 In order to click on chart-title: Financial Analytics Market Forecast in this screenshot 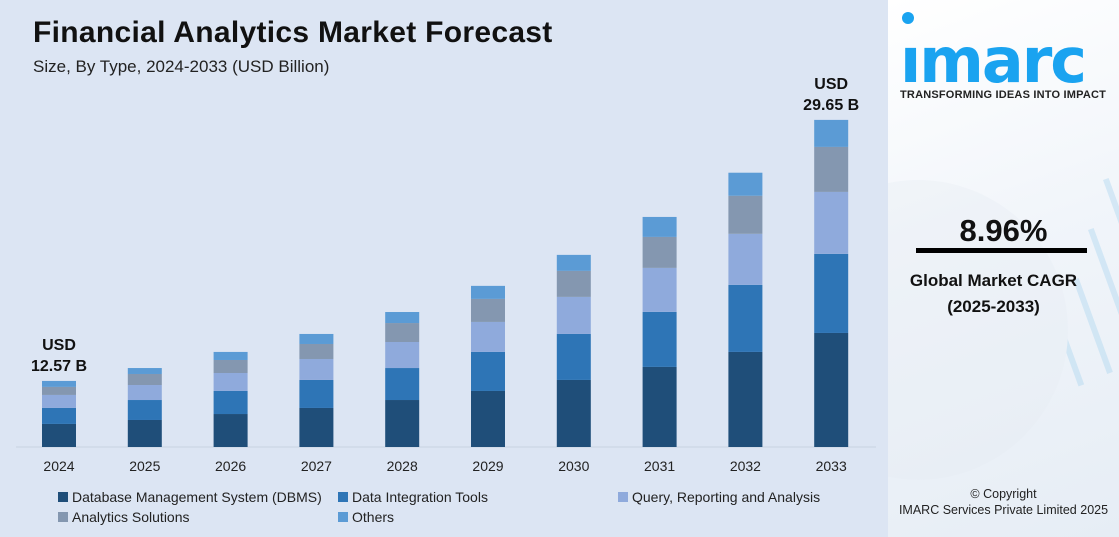, I will do `click(293, 32)`.